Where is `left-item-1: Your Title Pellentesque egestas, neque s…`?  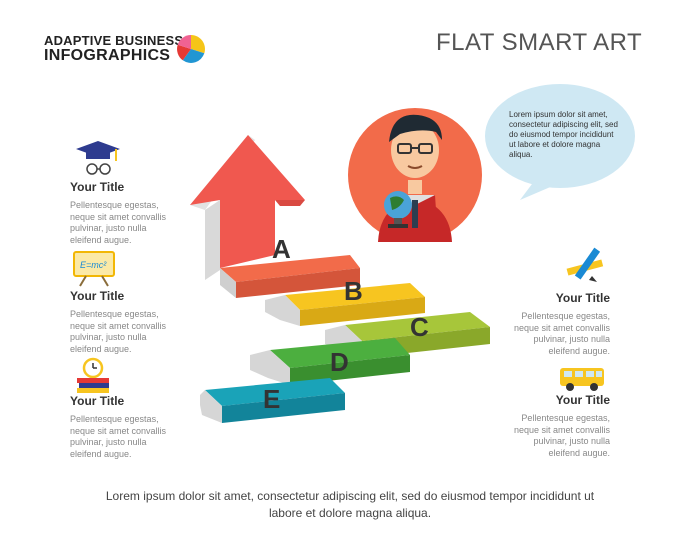 left-item-1: Your Title Pellentesque egestas, neque s… is located at coordinates (125, 213).